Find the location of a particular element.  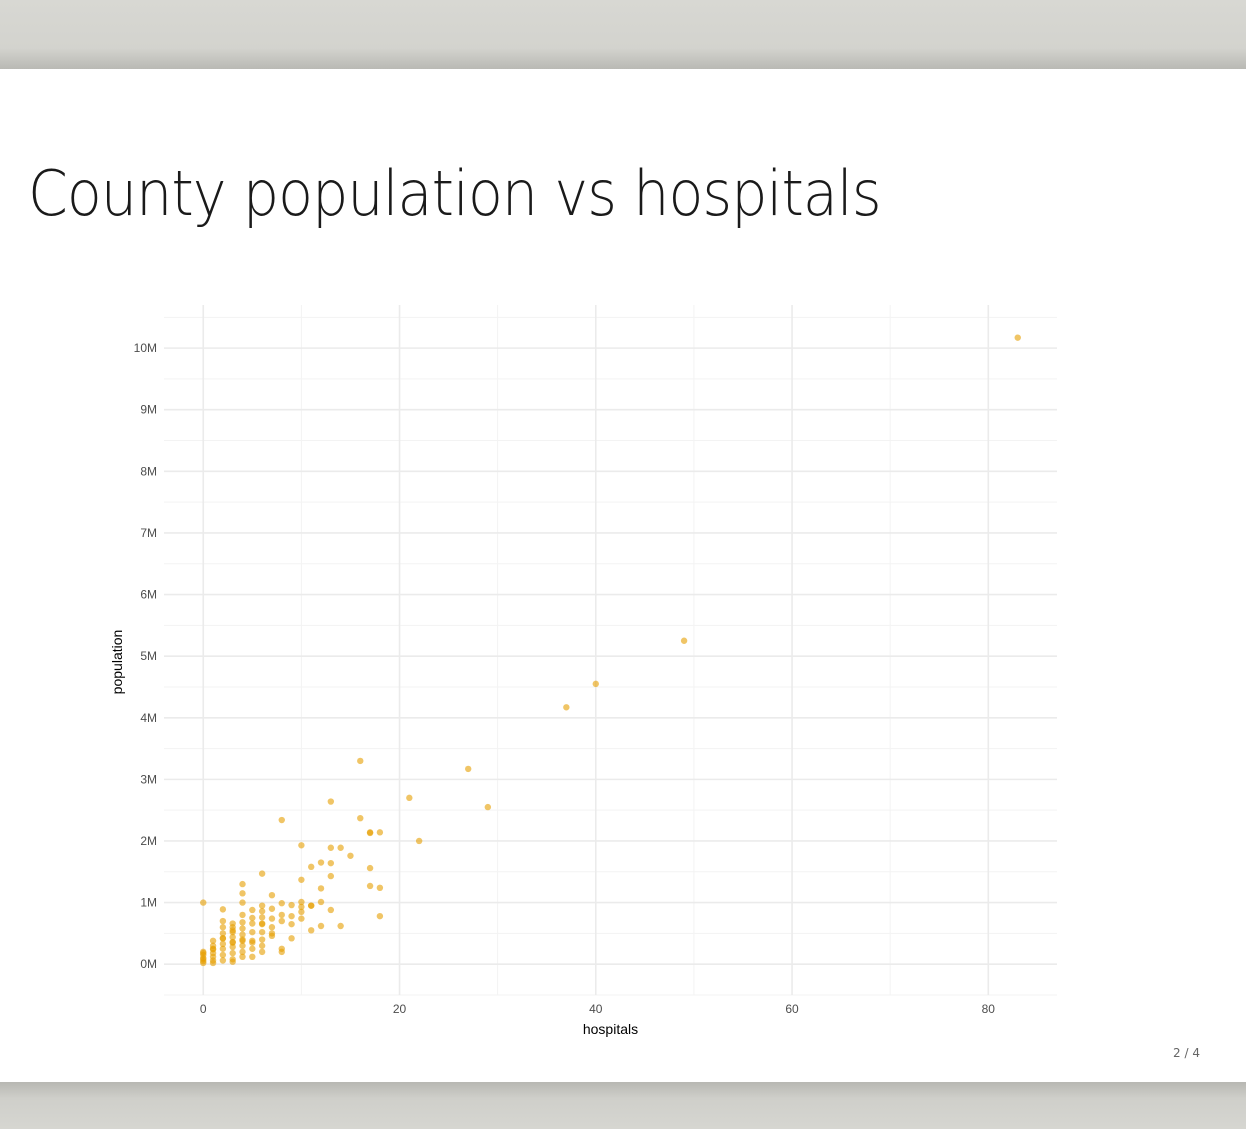

page-number: 2 / 4 is located at coordinates (1186, 1053).